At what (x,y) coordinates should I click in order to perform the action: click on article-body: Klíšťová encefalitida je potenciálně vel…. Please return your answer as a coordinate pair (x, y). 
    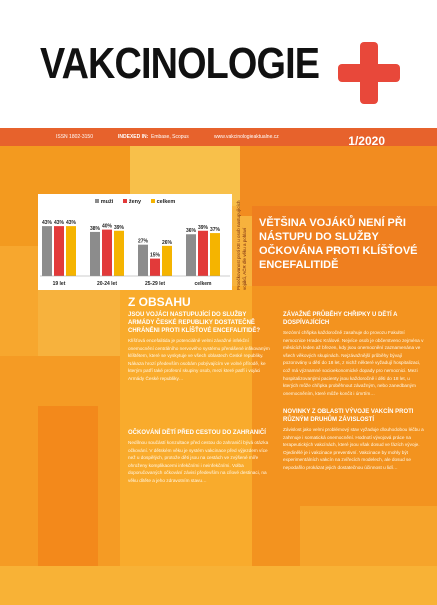
    Looking at the image, I should click on (199, 359).